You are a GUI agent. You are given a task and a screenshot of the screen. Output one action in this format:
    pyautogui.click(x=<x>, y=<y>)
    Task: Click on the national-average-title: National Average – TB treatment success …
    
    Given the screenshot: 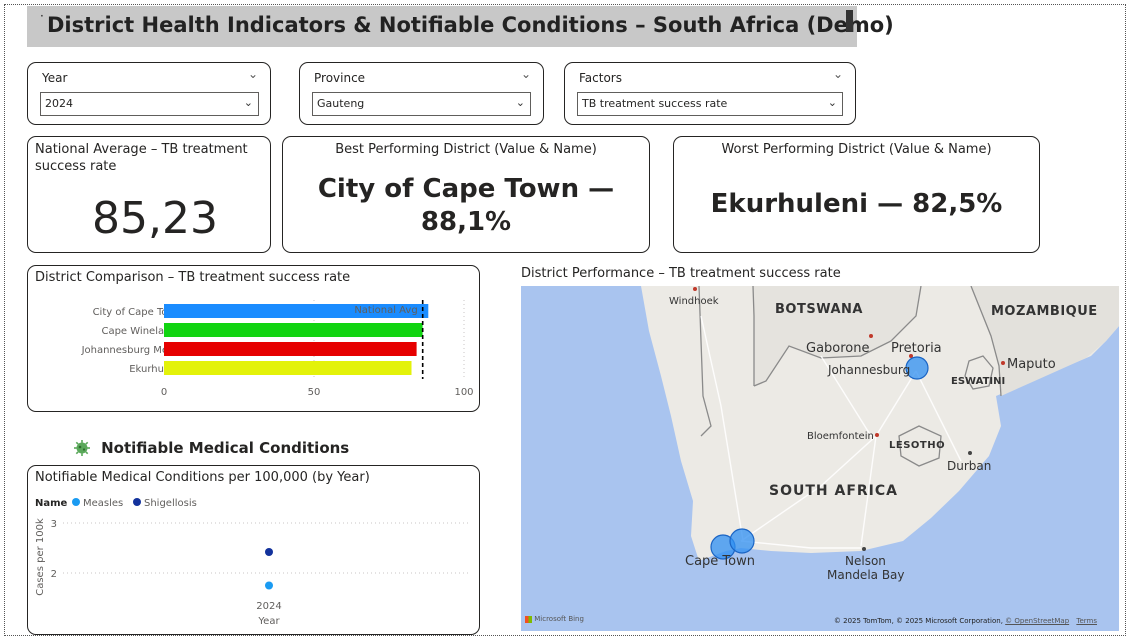 What is the action you would take?
    pyautogui.click(x=141, y=158)
    